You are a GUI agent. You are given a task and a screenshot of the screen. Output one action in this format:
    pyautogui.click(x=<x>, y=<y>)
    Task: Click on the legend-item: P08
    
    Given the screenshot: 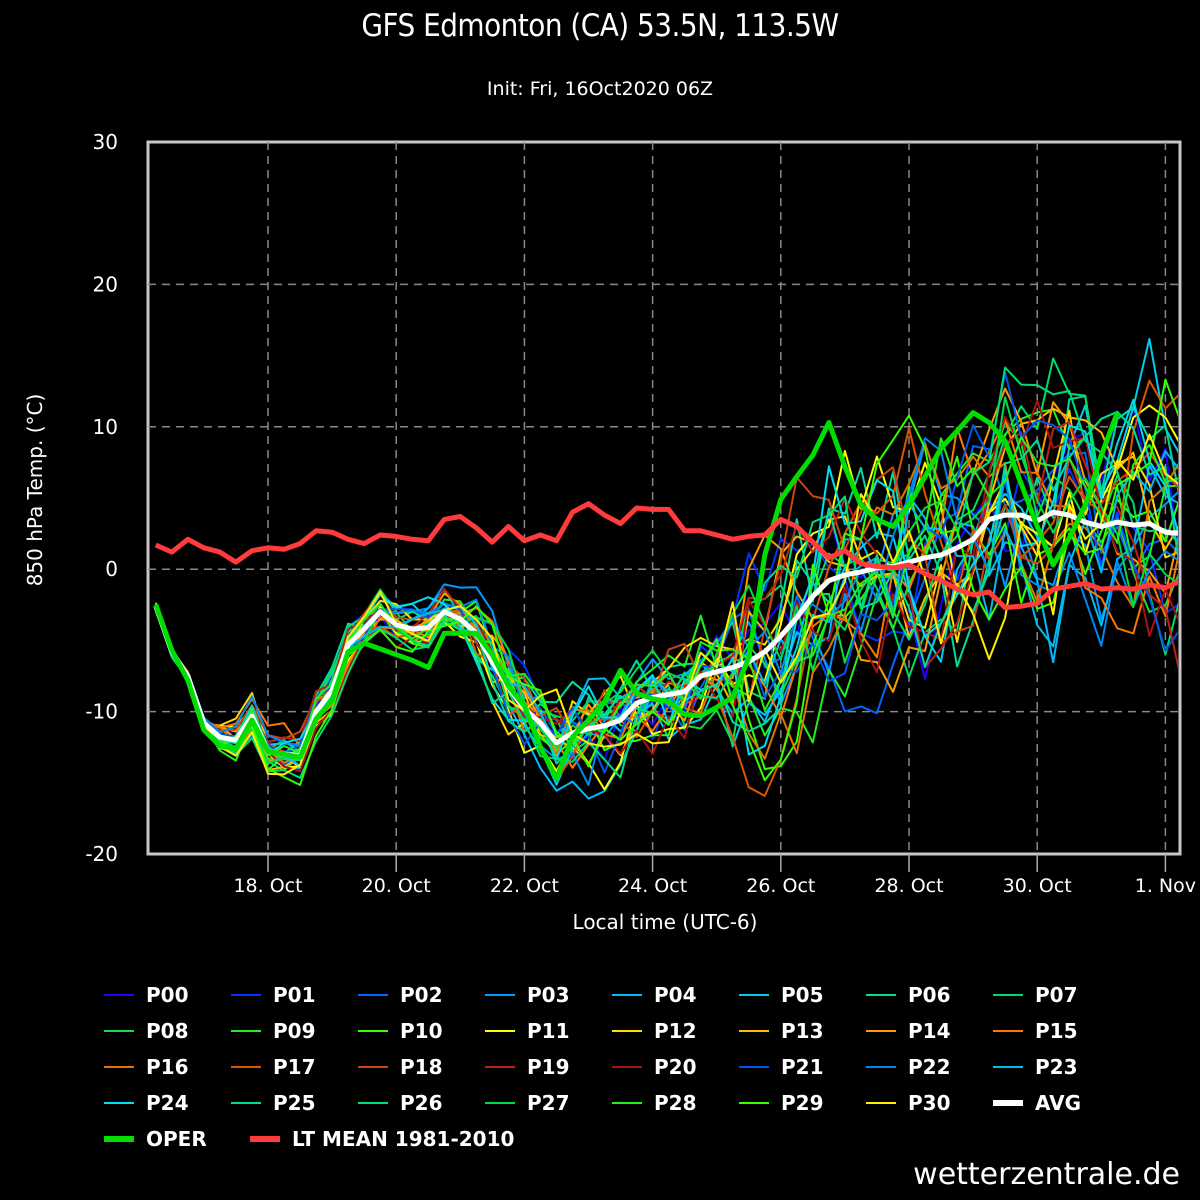 What is the action you would take?
    pyautogui.click(x=146, y=1031)
    